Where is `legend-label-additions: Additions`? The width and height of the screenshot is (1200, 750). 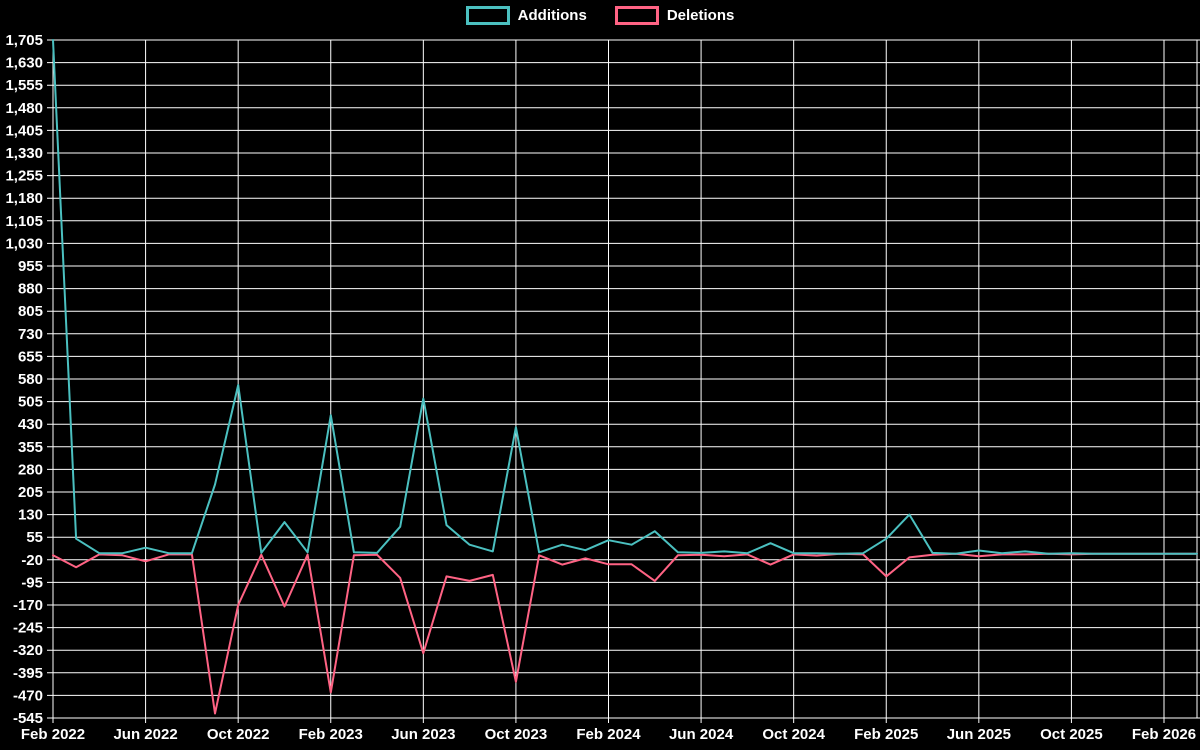
legend-label-additions: Additions is located at coordinates (552, 15).